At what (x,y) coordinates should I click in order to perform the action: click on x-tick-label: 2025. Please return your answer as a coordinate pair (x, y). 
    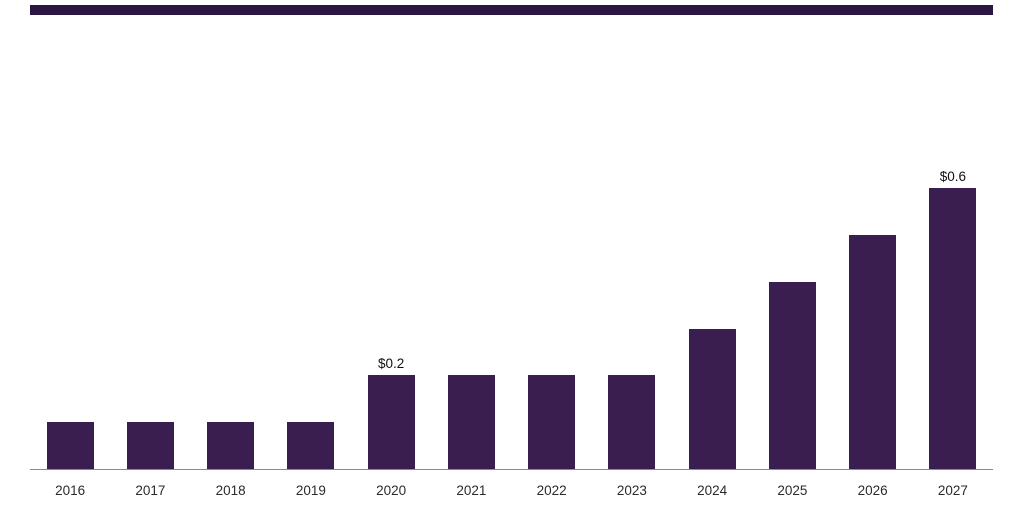
    Looking at the image, I should click on (792, 490).